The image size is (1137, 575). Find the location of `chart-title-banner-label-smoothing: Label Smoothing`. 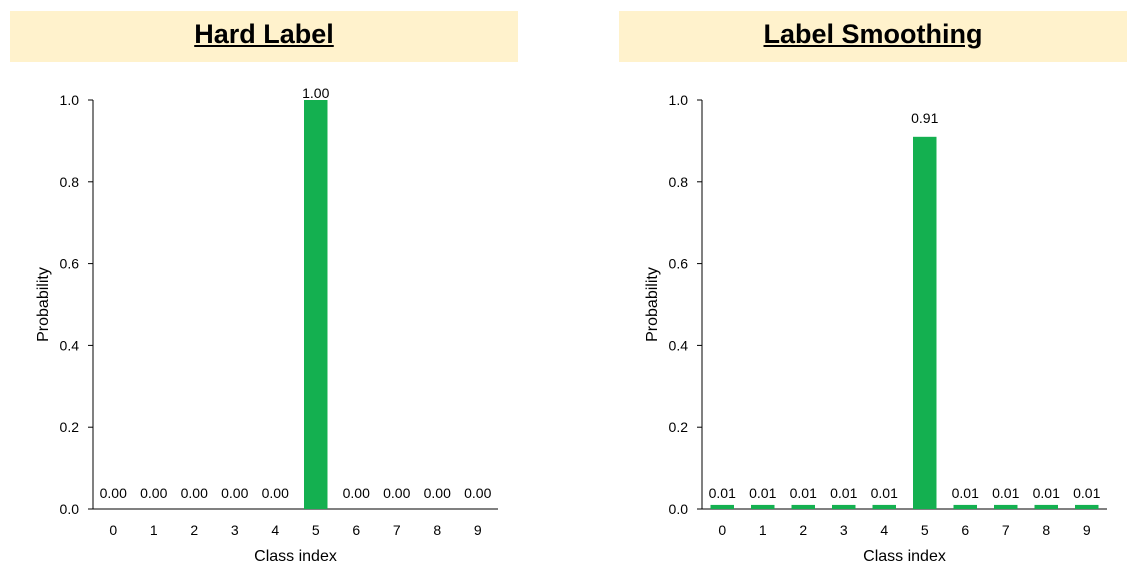

chart-title-banner-label-smoothing: Label Smoothing is located at coordinates (873, 36).